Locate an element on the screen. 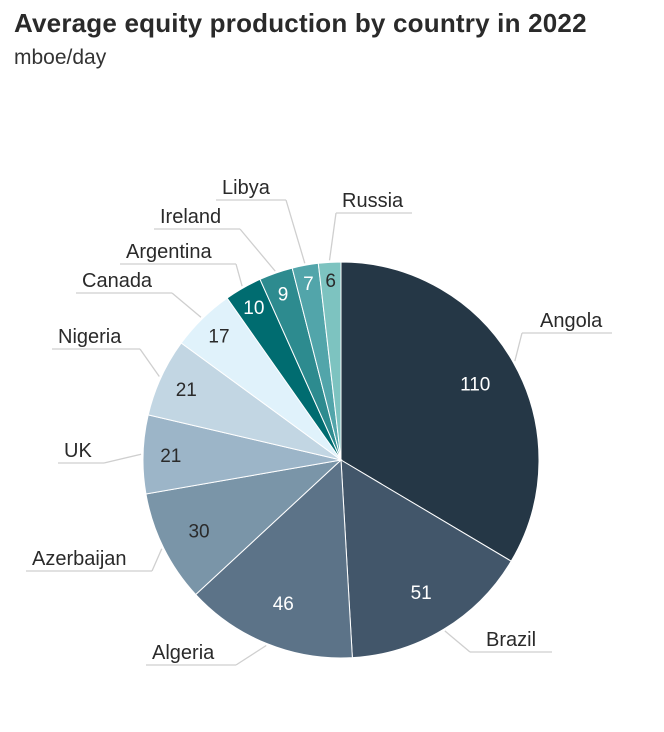 Image resolution: width=664 pixels, height=732 pixels. slice-label-argentina: Argentina is located at coordinates (169, 252).